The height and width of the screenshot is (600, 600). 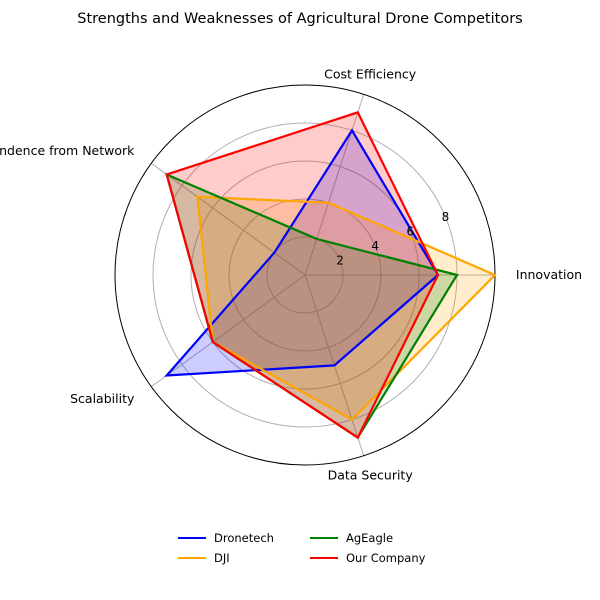 What do you see at coordinates (340, 260) in the screenshot?
I see `radial-tick-label-2: 2` at bounding box center [340, 260].